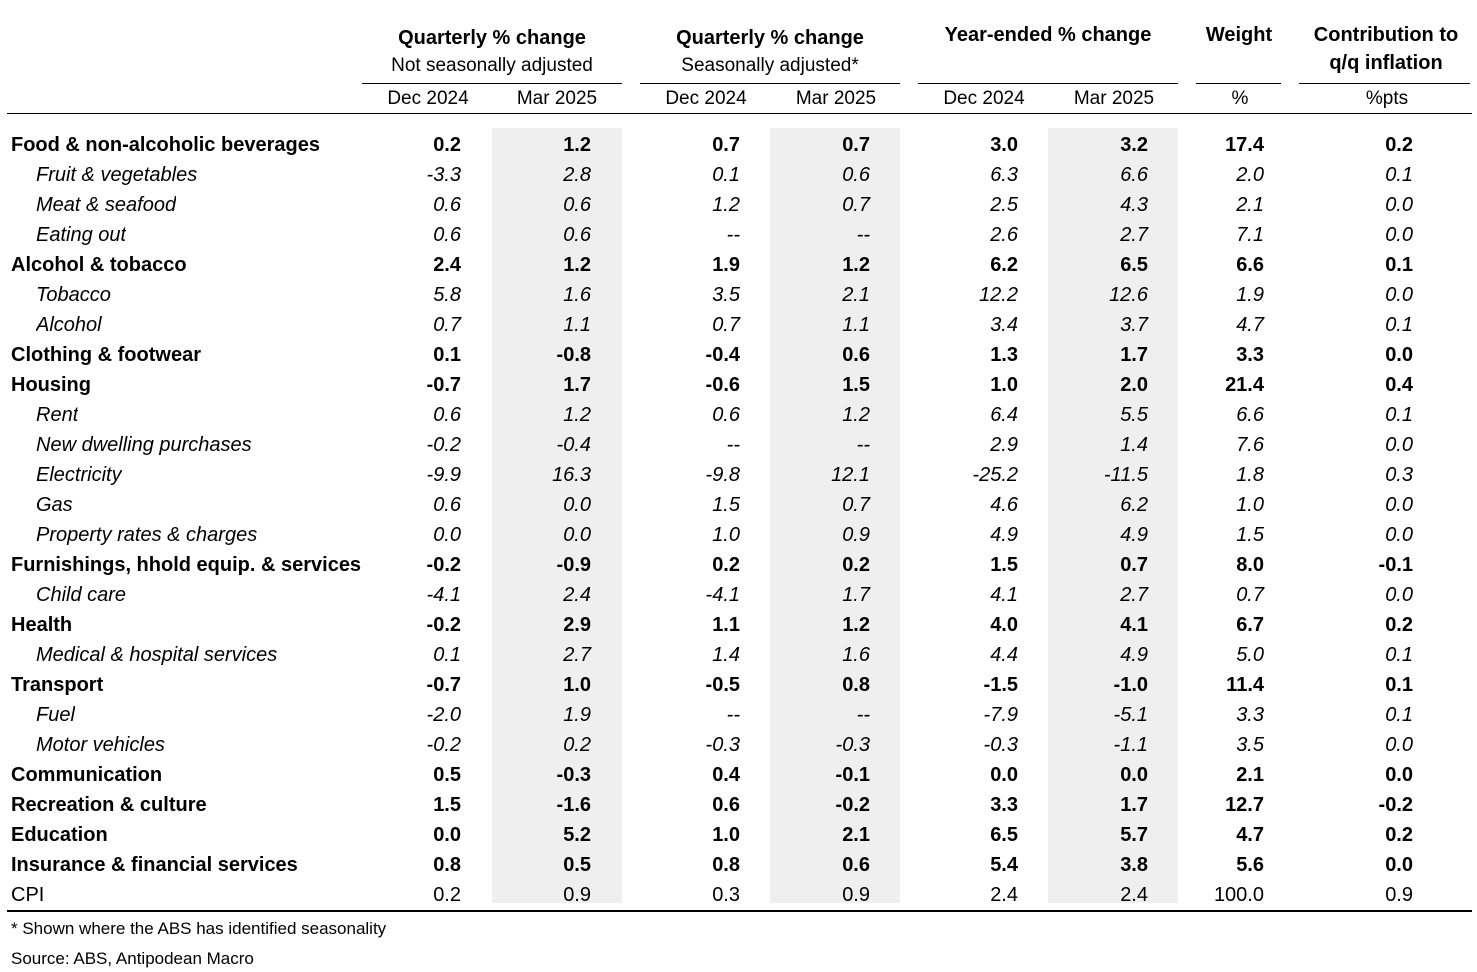 The width and height of the screenshot is (1477, 972). I want to click on row-label: New dwelling purchases, so click(144, 445).